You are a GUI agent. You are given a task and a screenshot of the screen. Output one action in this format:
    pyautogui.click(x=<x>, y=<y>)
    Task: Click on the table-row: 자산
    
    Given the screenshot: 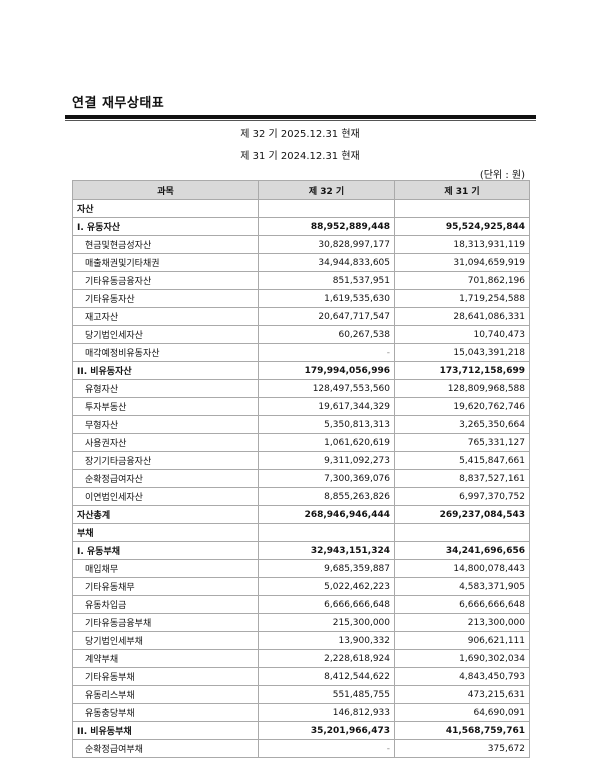 What is the action you would take?
    pyautogui.click(x=301, y=208)
    